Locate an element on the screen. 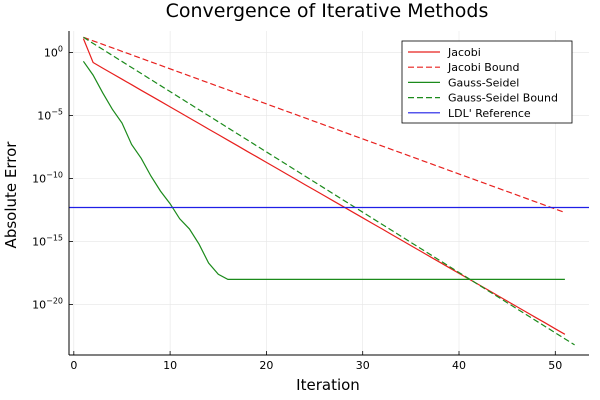 This screenshot has width=600, height=400. x-tick-label: 0 is located at coordinates (73, 365).